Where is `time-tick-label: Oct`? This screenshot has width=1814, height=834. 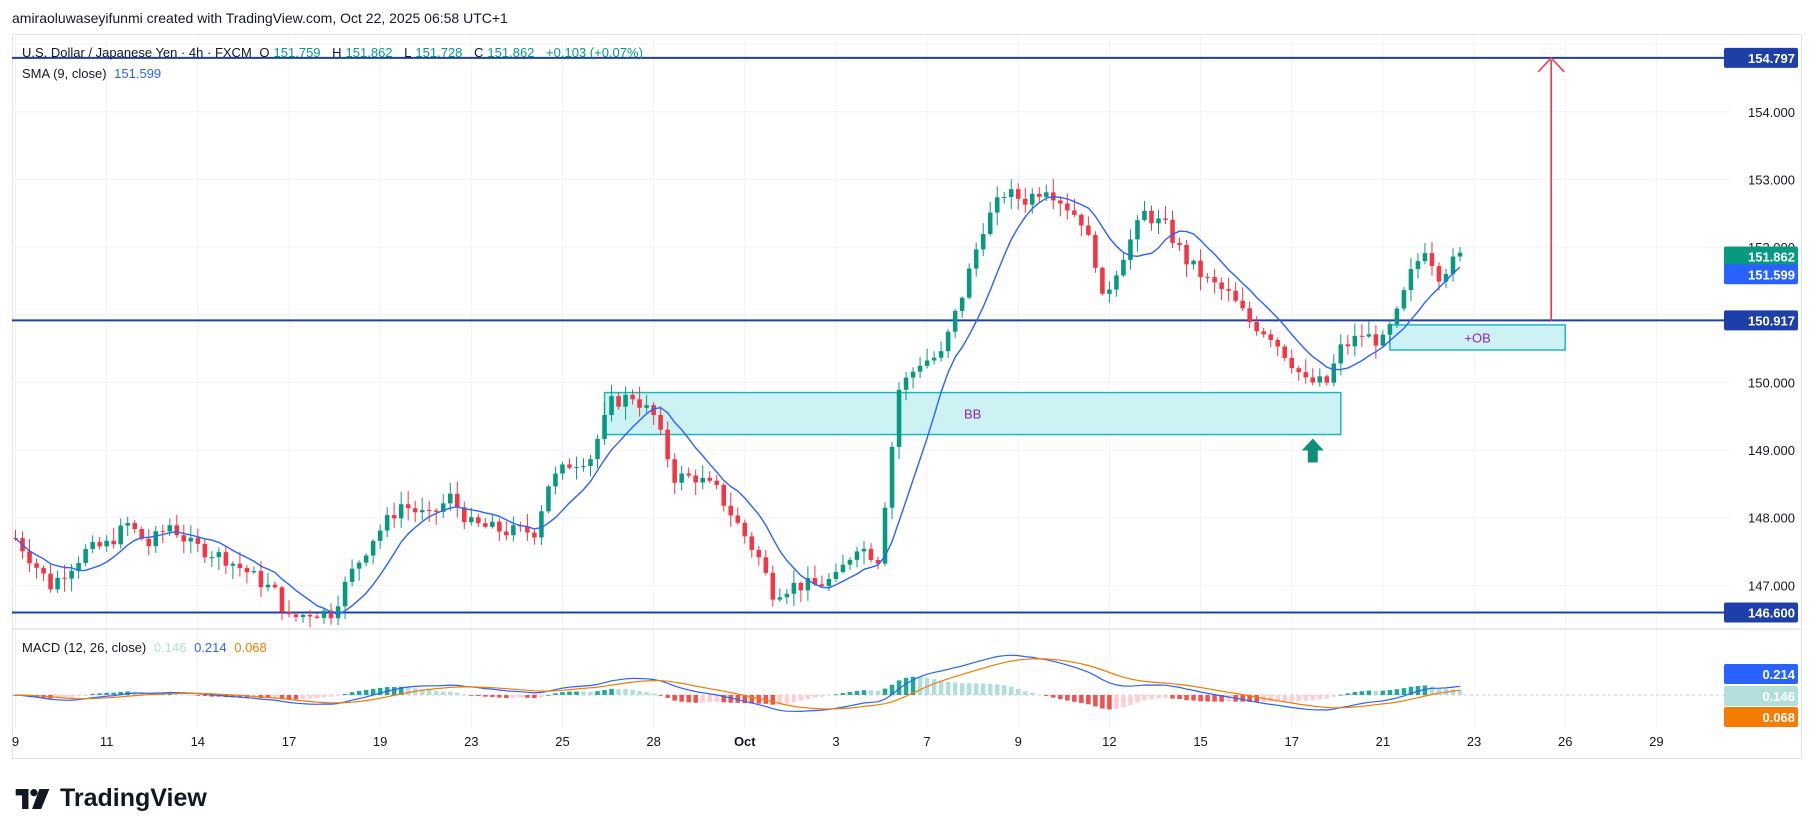
time-tick-label: Oct is located at coordinates (745, 741).